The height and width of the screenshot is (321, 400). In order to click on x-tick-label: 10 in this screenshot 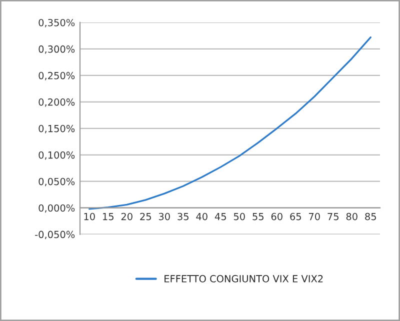, I will do `click(89, 216)`.